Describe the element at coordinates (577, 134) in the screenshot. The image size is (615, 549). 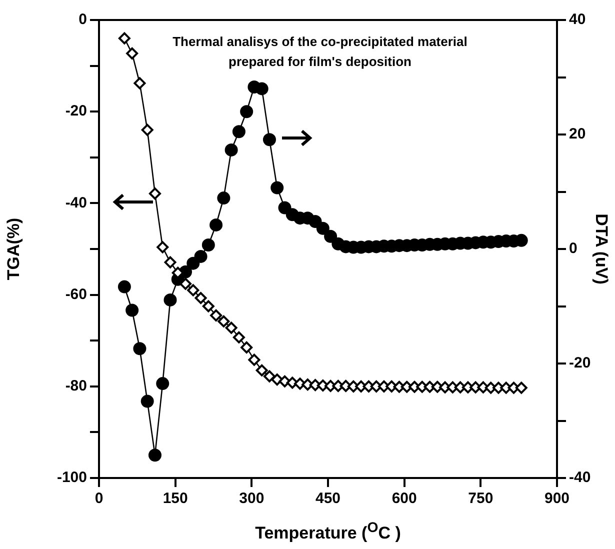
I see `y2-tick-label: 20` at that location.